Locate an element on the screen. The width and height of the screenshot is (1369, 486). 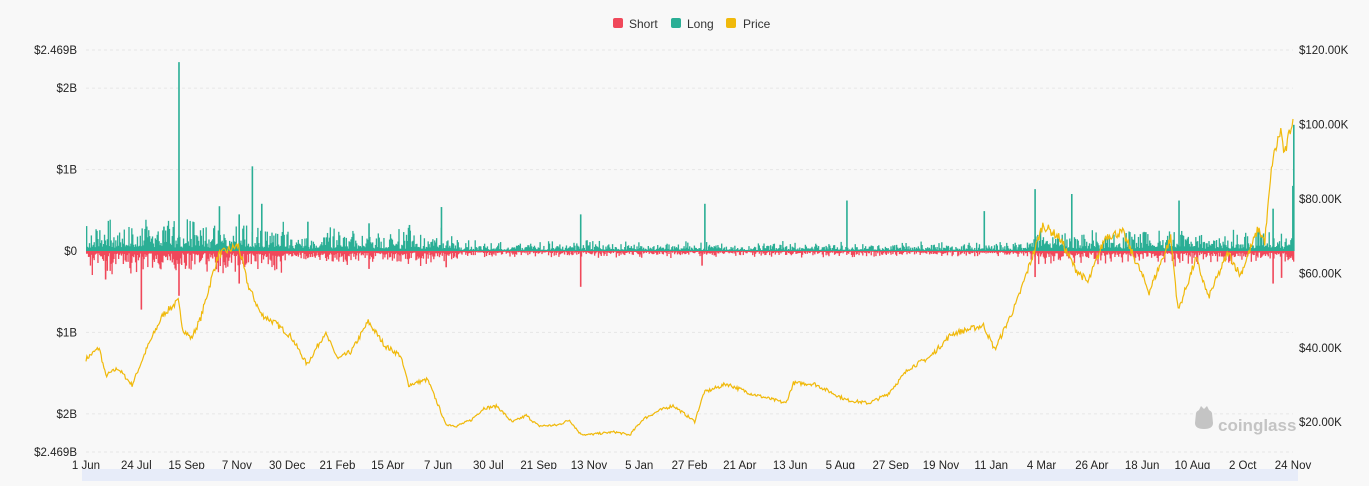
legend-item-short: Short is located at coordinates (635, 24).